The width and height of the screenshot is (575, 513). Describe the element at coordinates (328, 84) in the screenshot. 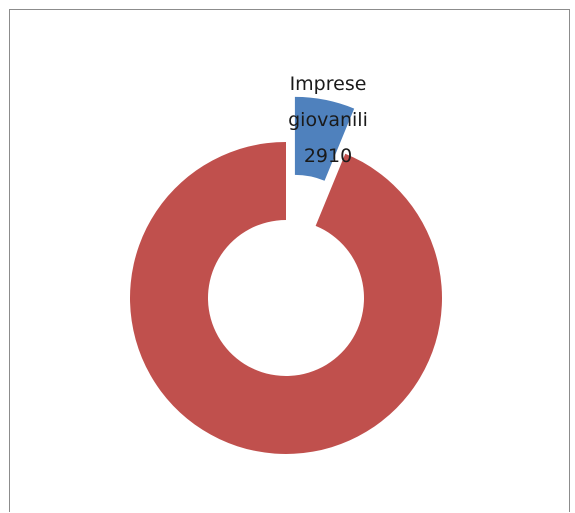

I see `slice-label-line: Imprese` at that location.